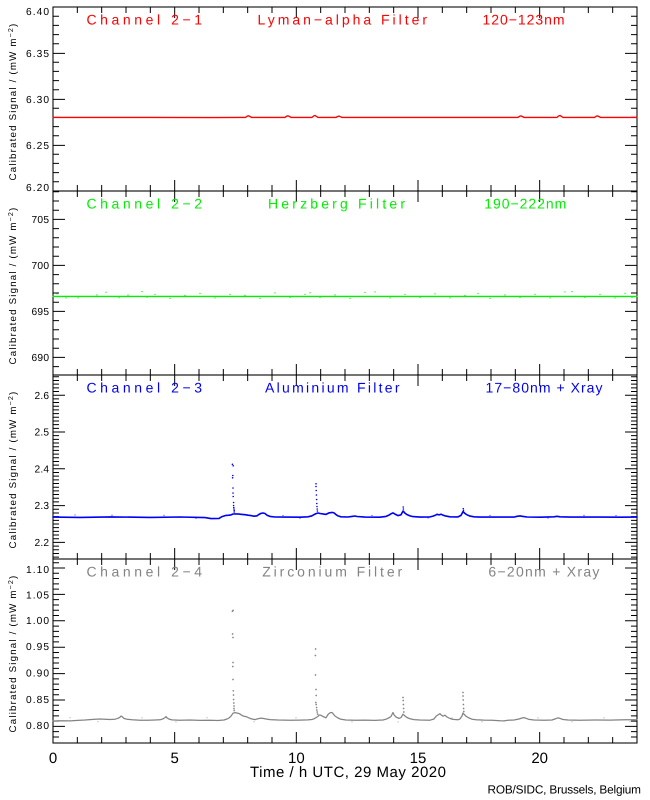 The height and width of the screenshot is (800, 650). I want to click on svg-text: 6.40, so click(37, 12).